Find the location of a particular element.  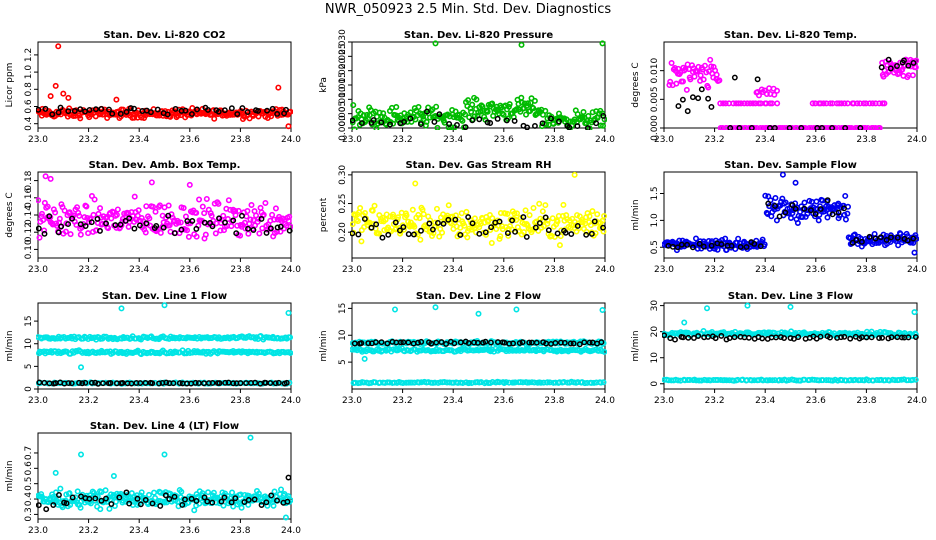

y-tick-label: 0.10 is located at coordinates (29, 249).